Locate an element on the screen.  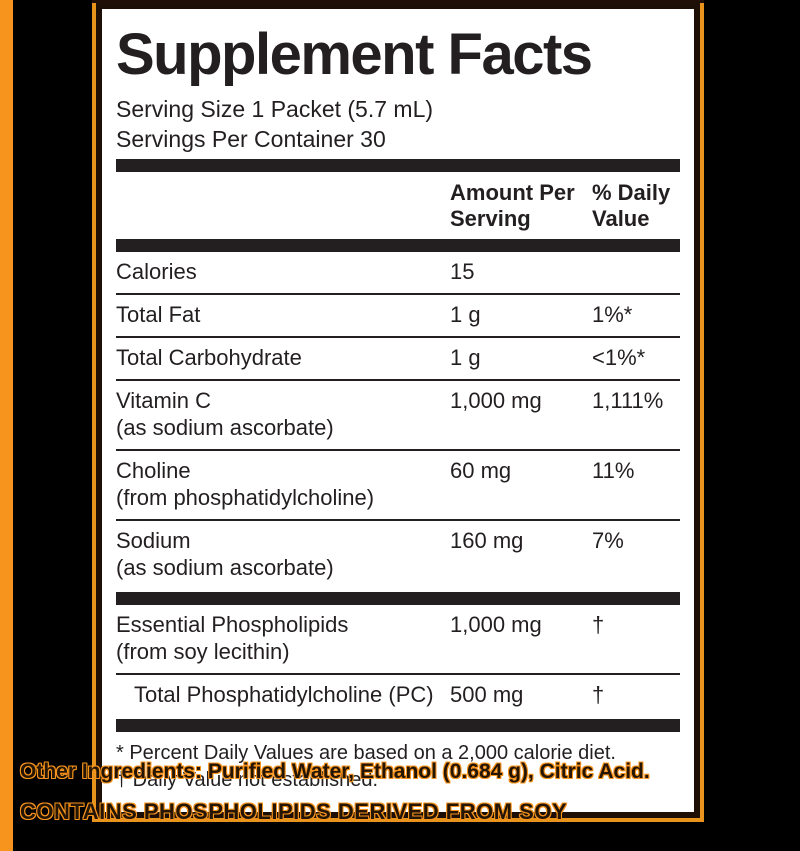
nutrient-row-total-phosphatidylcholine: Total Phosphatidylcholine (PC) 500 mg † is located at coordinates (398, 695).